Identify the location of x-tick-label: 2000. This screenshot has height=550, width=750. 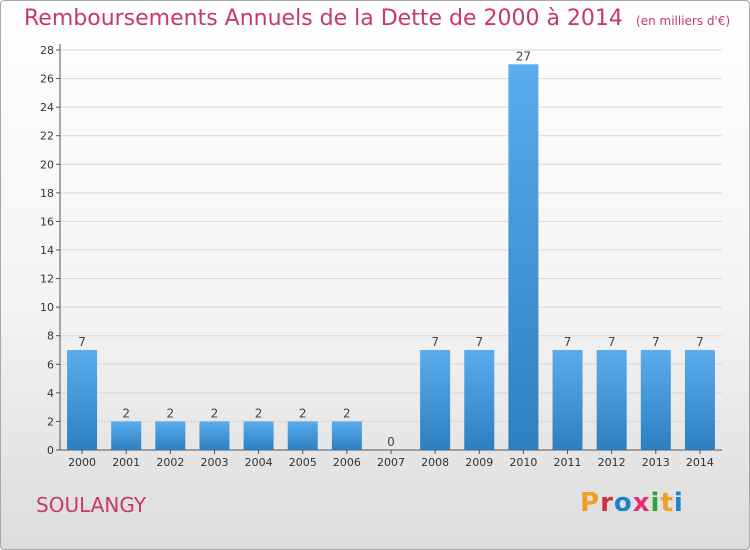
(82, 462).